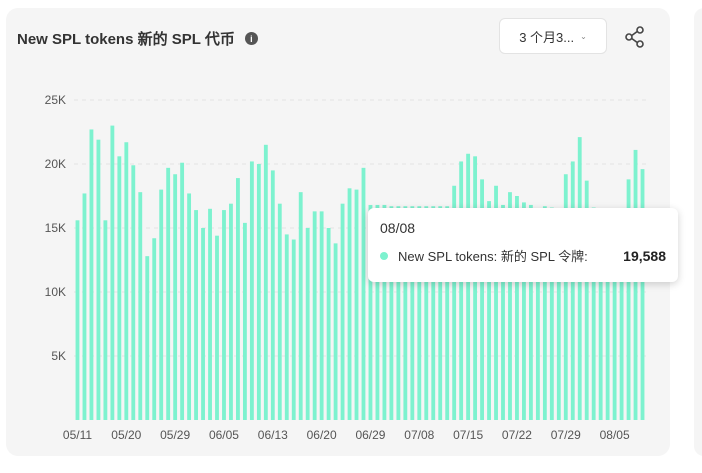  I want to click on share-button, so click(635, 37).